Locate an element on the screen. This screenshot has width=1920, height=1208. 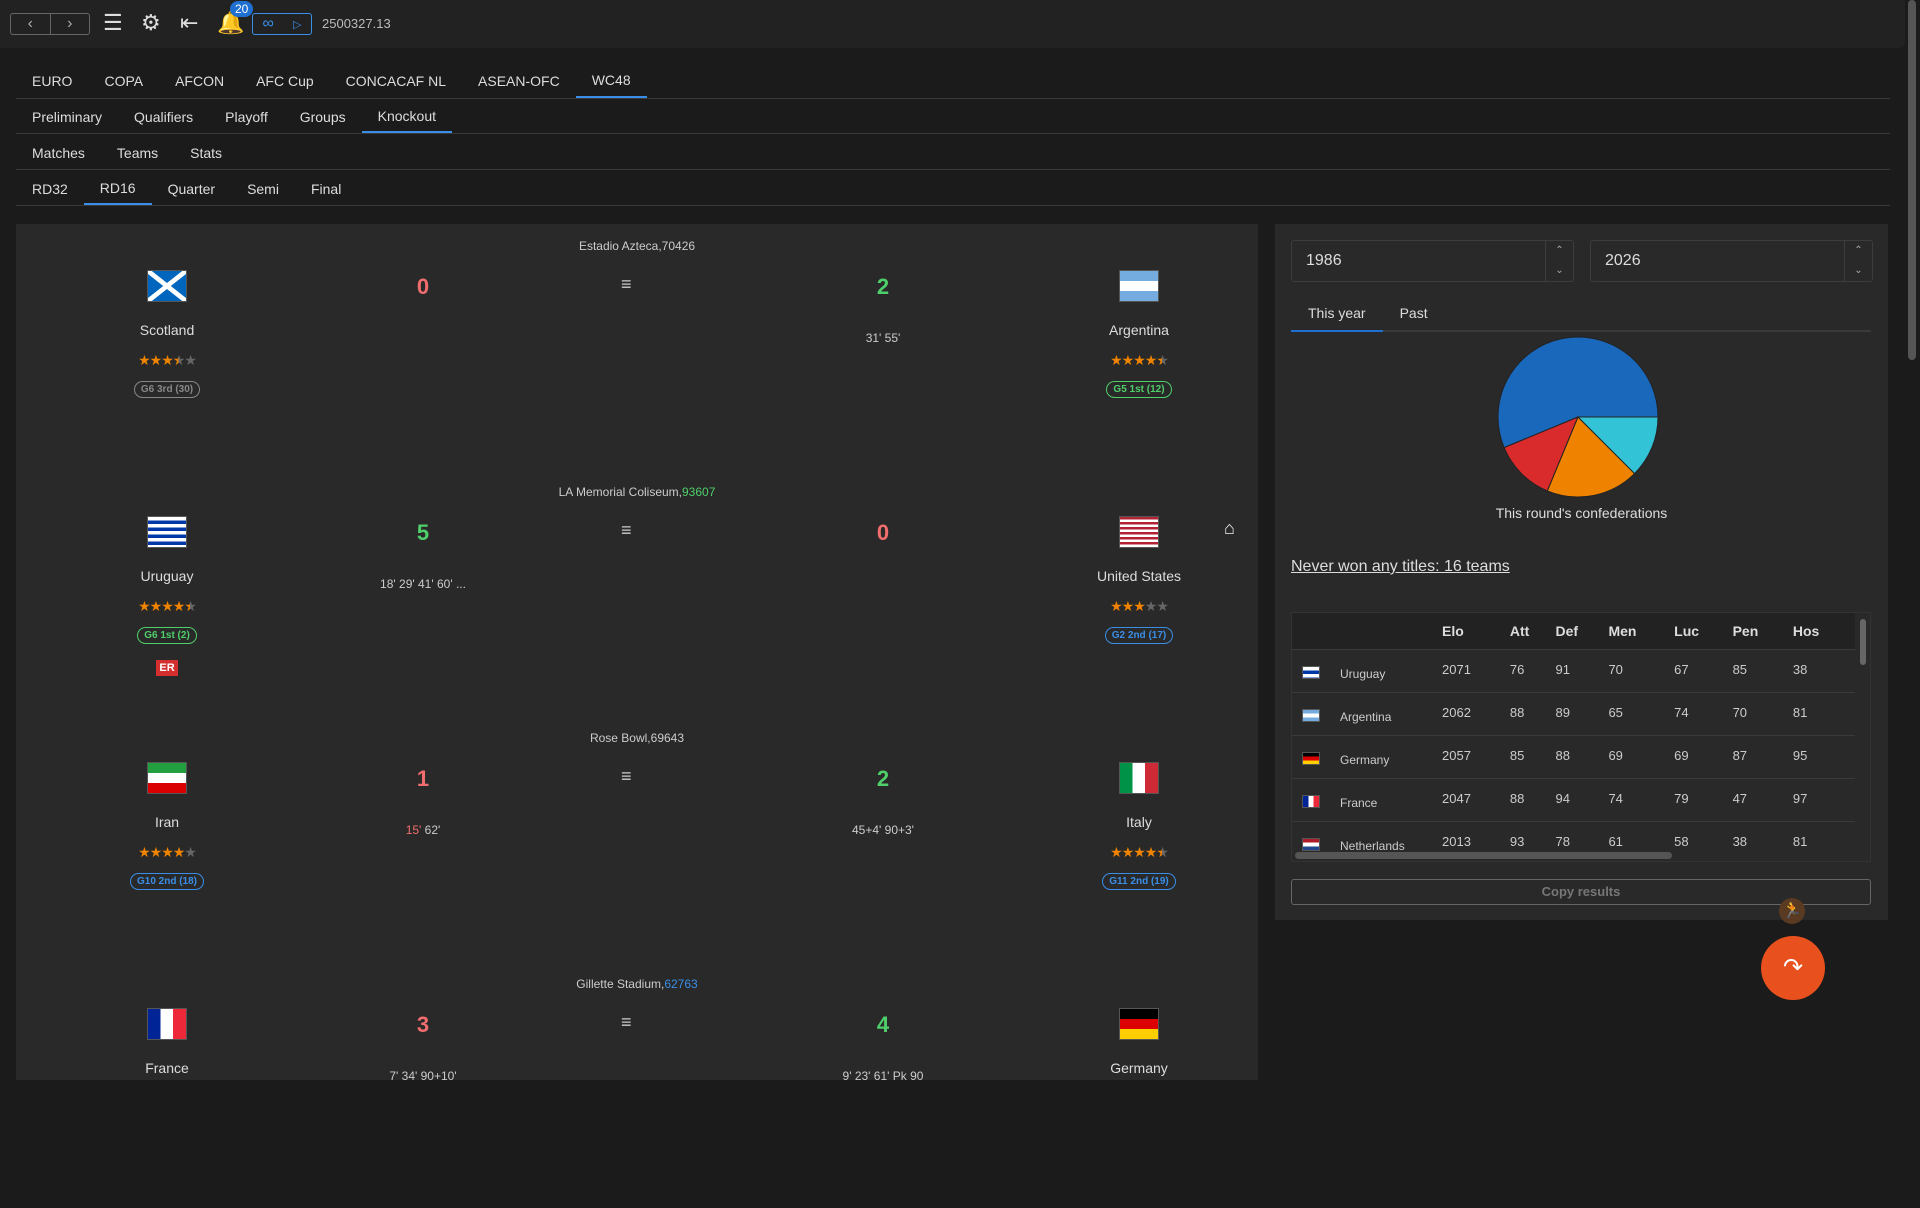
to-year-value: 2026 is located at coordinates (1623, 260).